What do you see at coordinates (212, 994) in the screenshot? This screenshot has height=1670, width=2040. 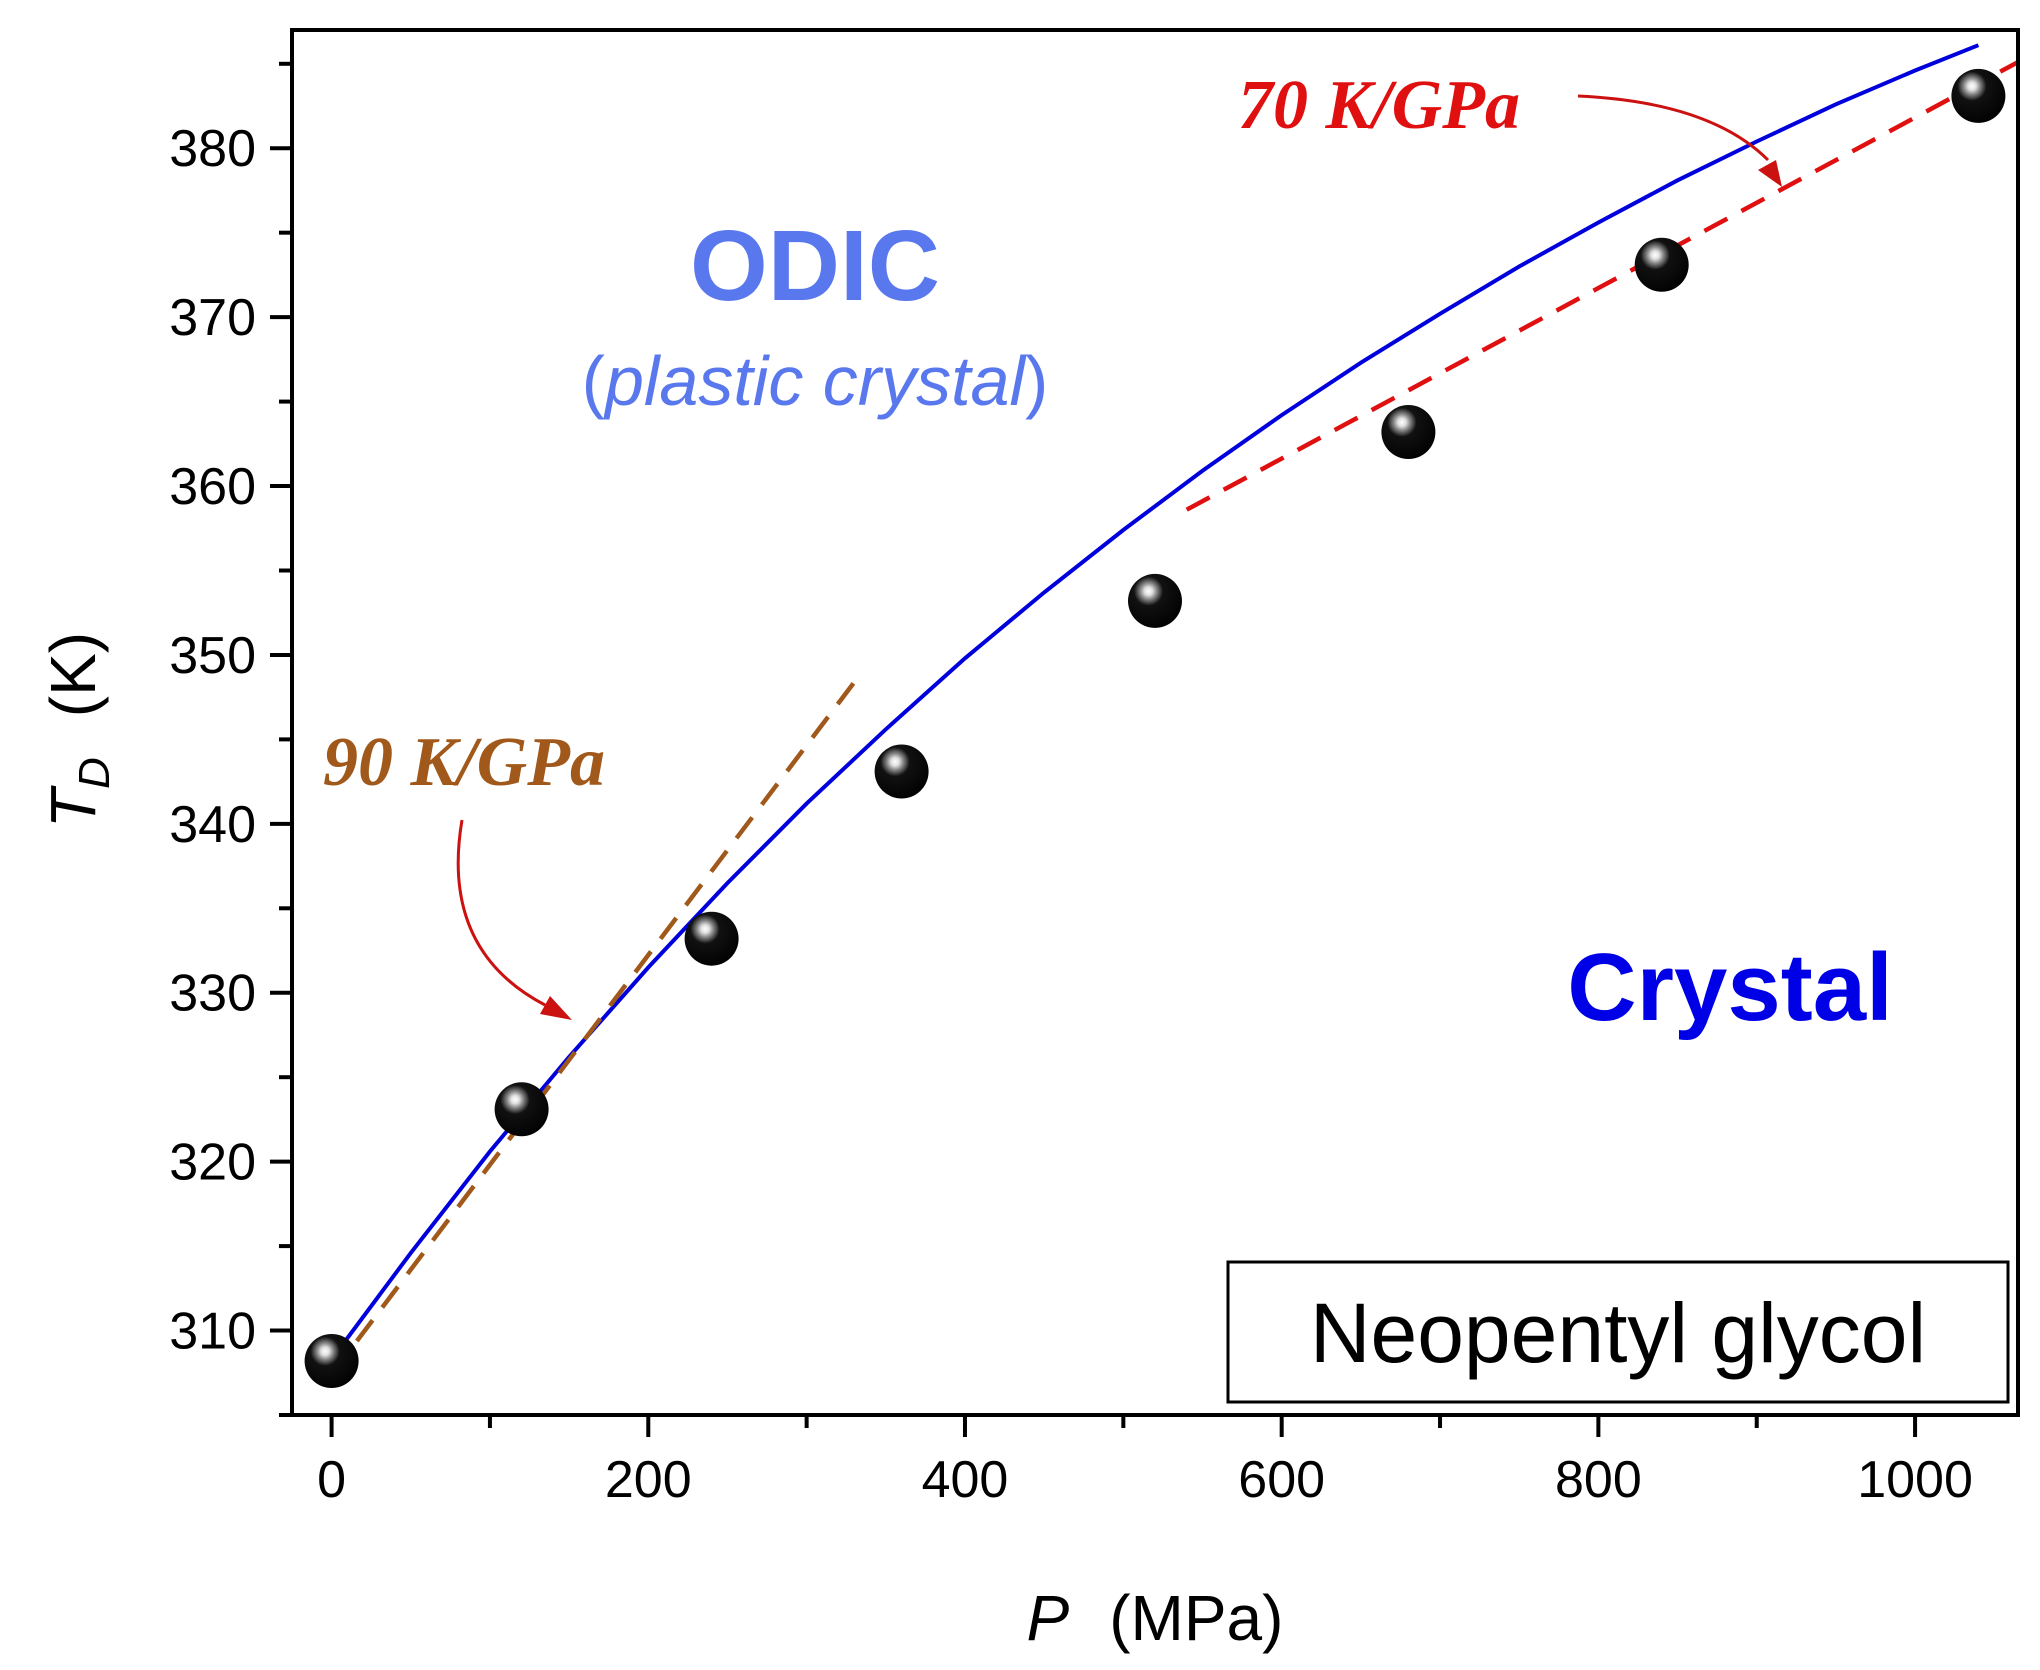 I see `y-tick-label: 330` at bounding box center [212, 994].